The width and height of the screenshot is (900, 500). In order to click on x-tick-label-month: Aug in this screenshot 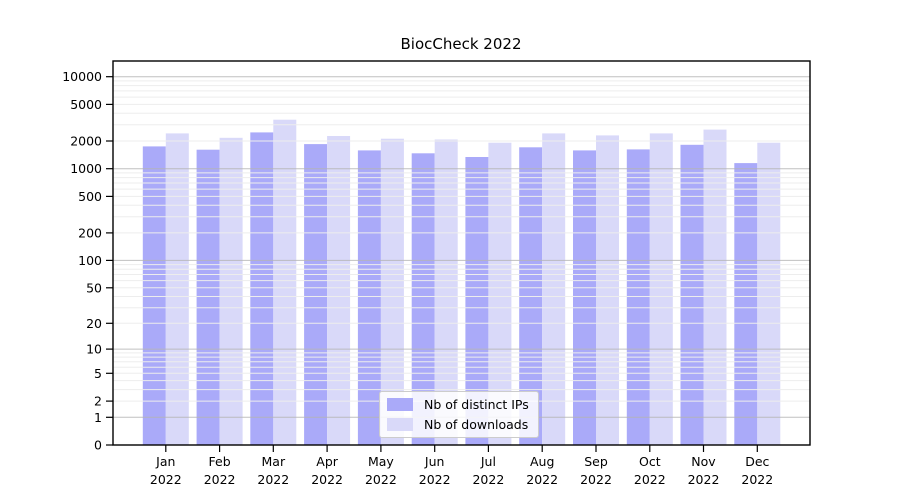, I will do `click(542, 461)`.